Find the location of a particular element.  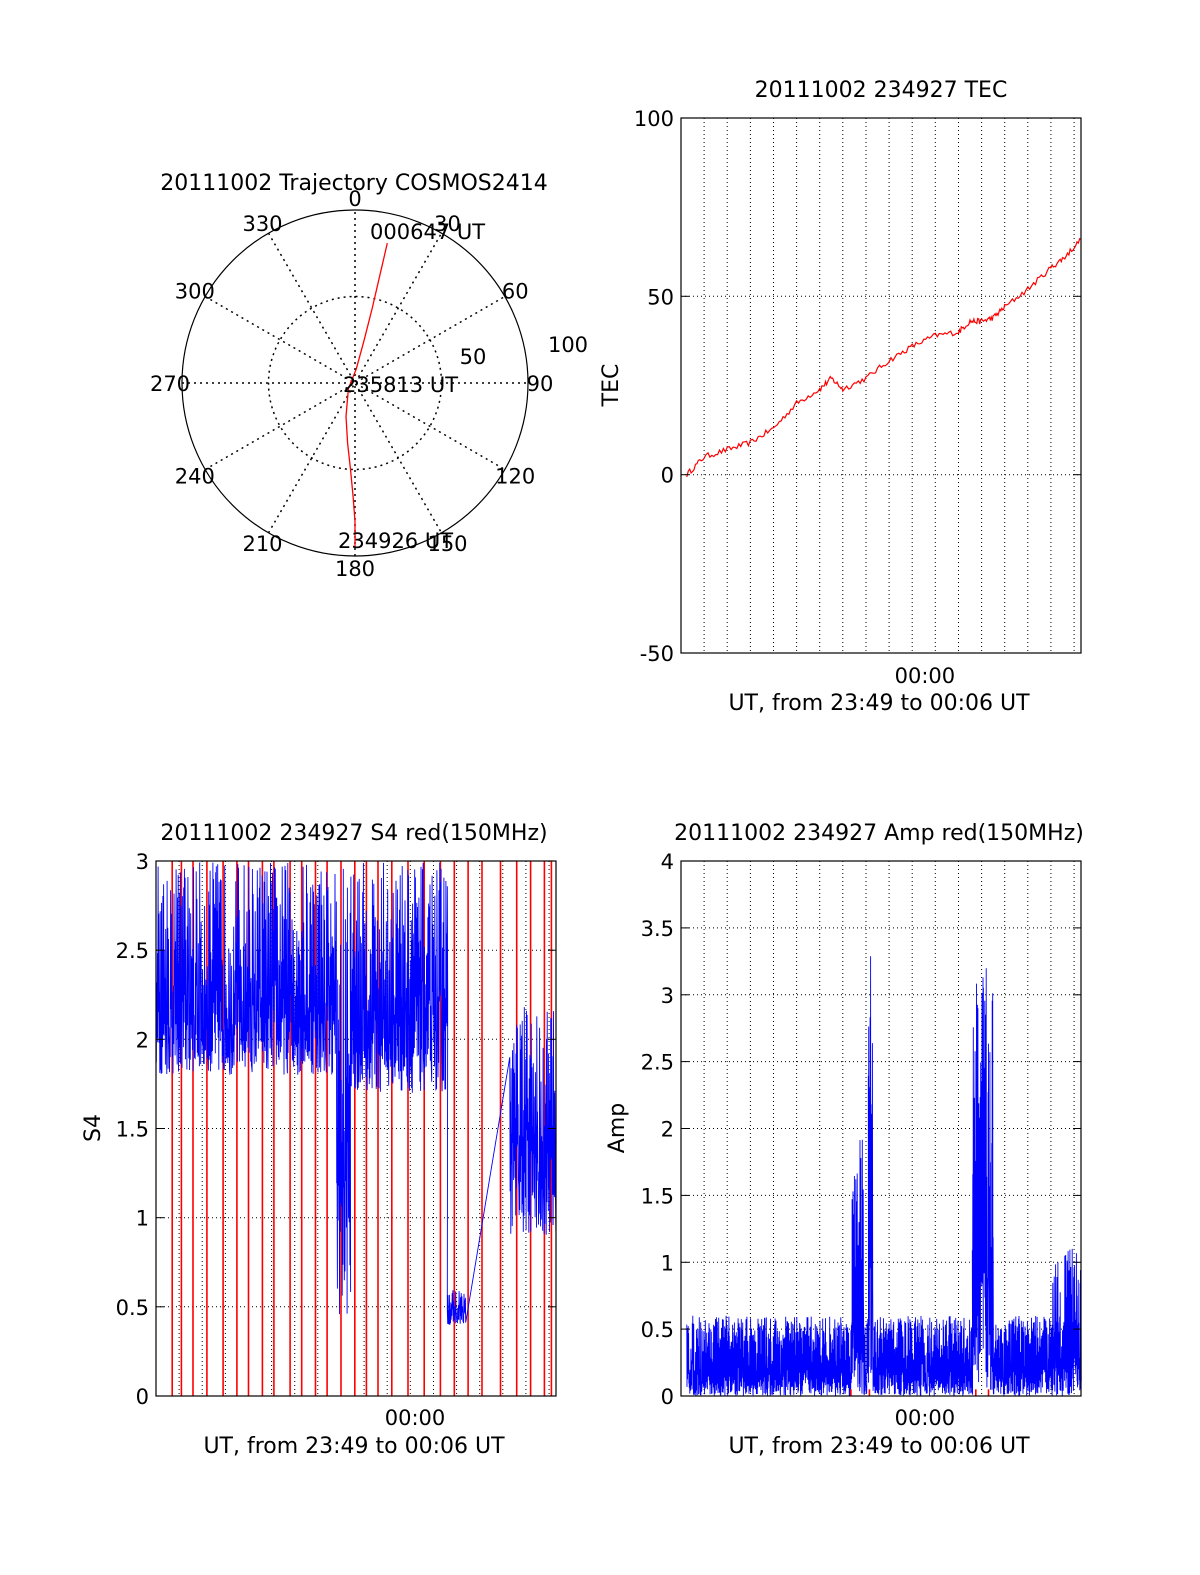

s4-y-label: S4 is located at coordinates (93, 1128).